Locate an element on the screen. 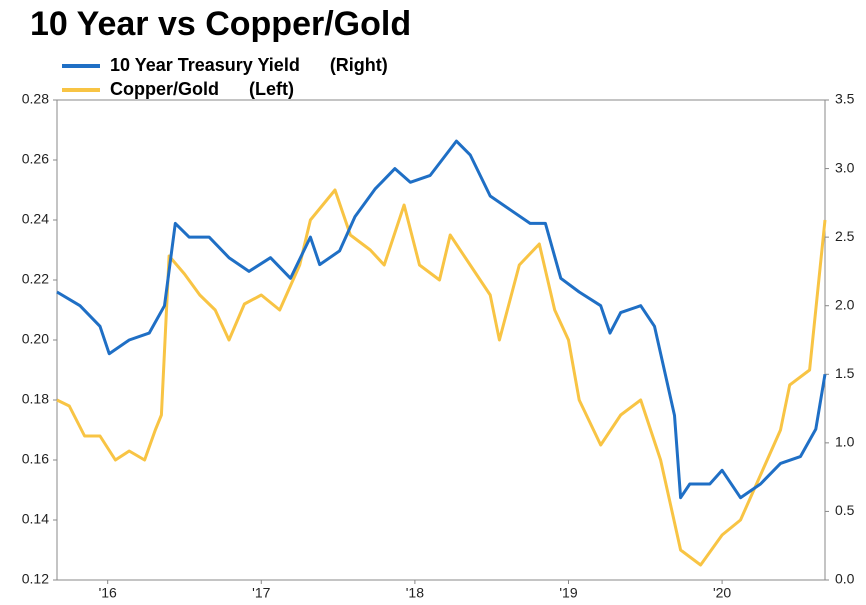 This screenshot has width=866, height=605. x-tick-label: '18 is located at coordinates (415, 593).